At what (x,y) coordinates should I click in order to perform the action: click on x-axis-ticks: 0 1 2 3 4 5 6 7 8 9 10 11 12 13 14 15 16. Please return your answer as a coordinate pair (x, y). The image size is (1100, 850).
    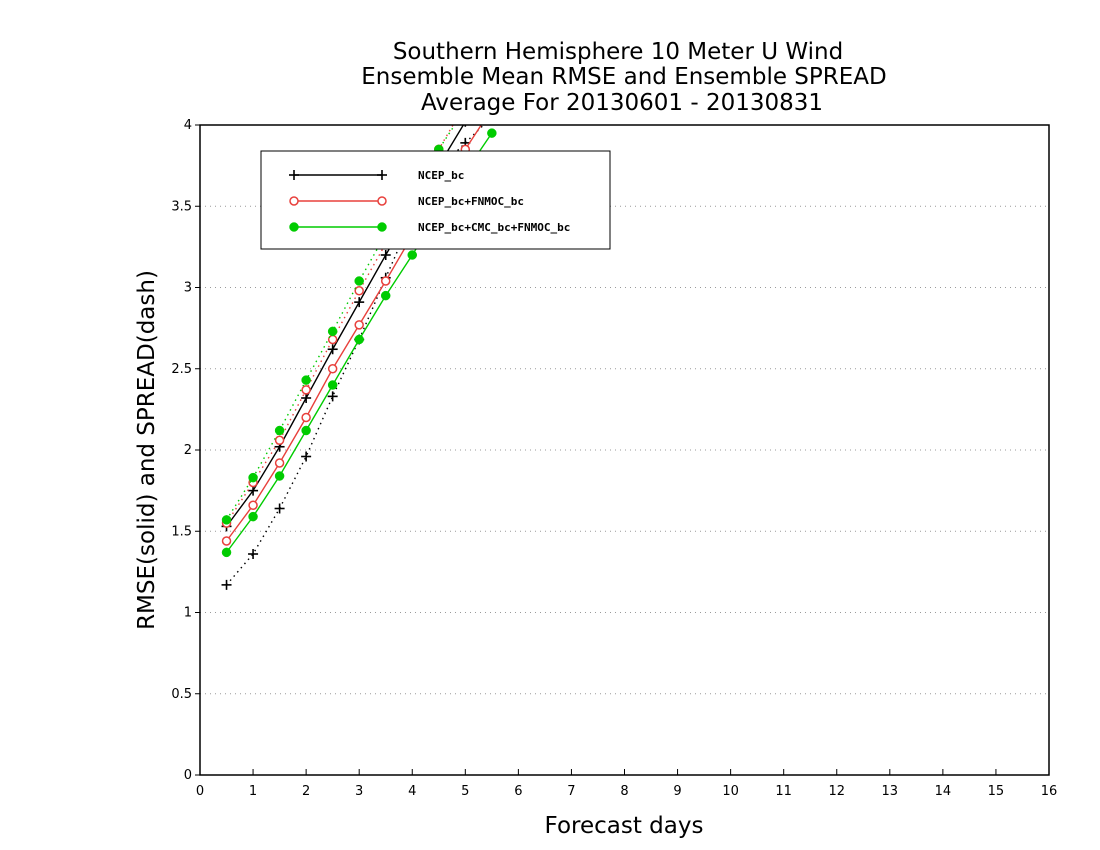
    Looking at the image, I should click on (626, 784).